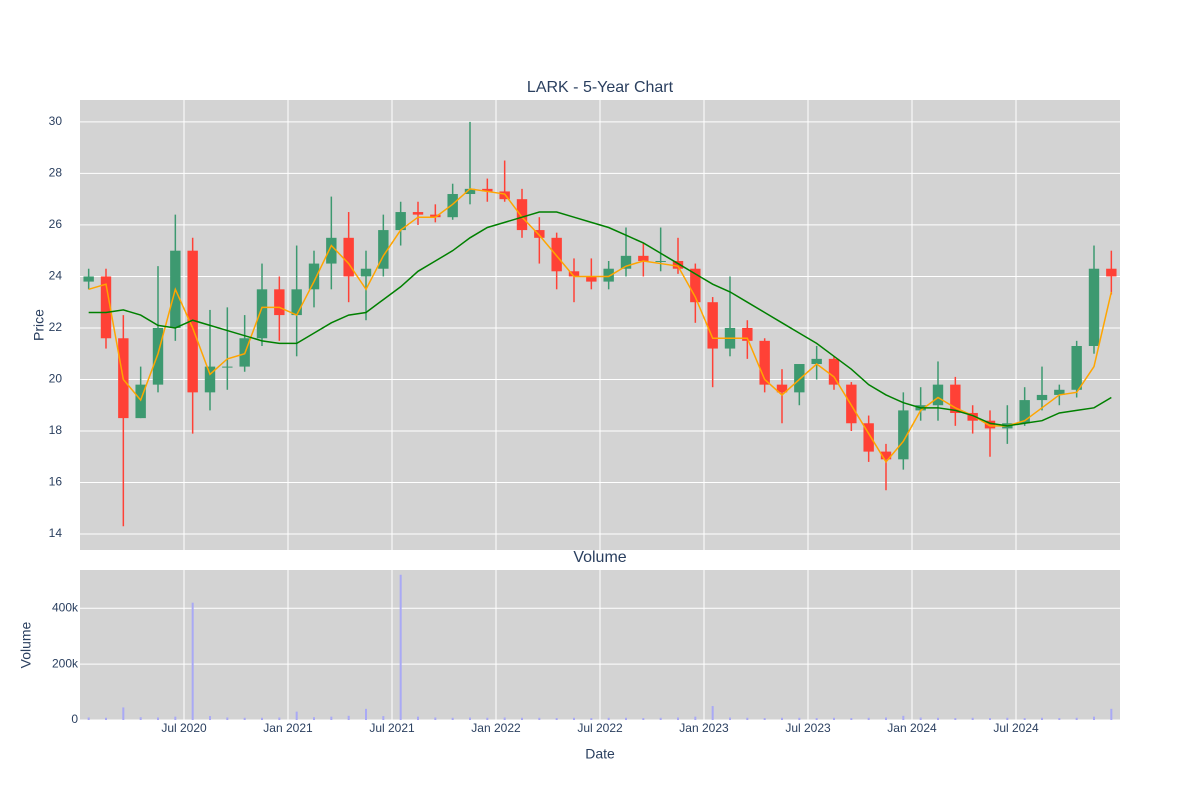 This screenshot has height=800, width=1200. I want to click on y-tick-label: 24, so click(56, 276).